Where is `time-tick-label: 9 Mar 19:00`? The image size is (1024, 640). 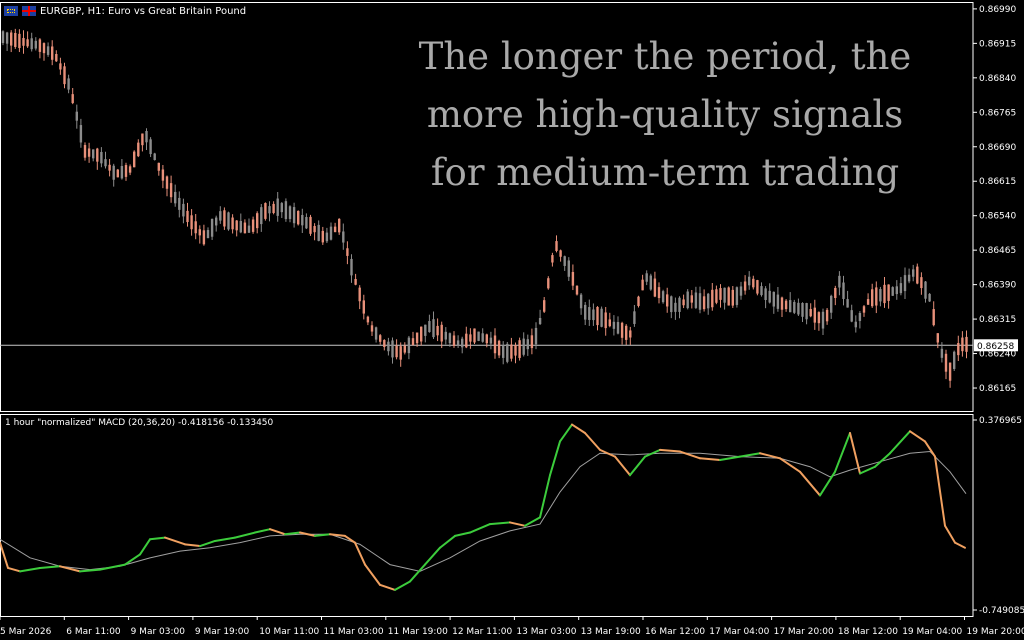
time-tick-label: 9 Mar 19:00 is located at coordinates (222, 632).